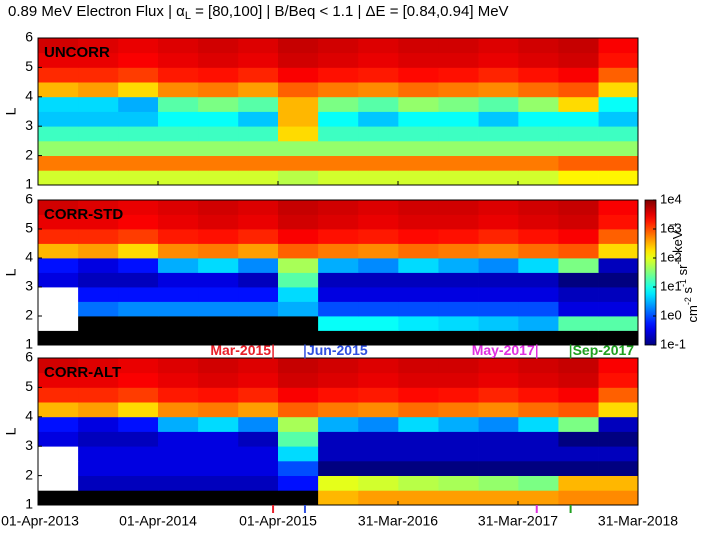 The height and width of the screenshot is (535, 709). What do you see at coordinates (29, 96) in the screenshot?
I see `y-tick-label: 4` at bounding box center [29, 96].